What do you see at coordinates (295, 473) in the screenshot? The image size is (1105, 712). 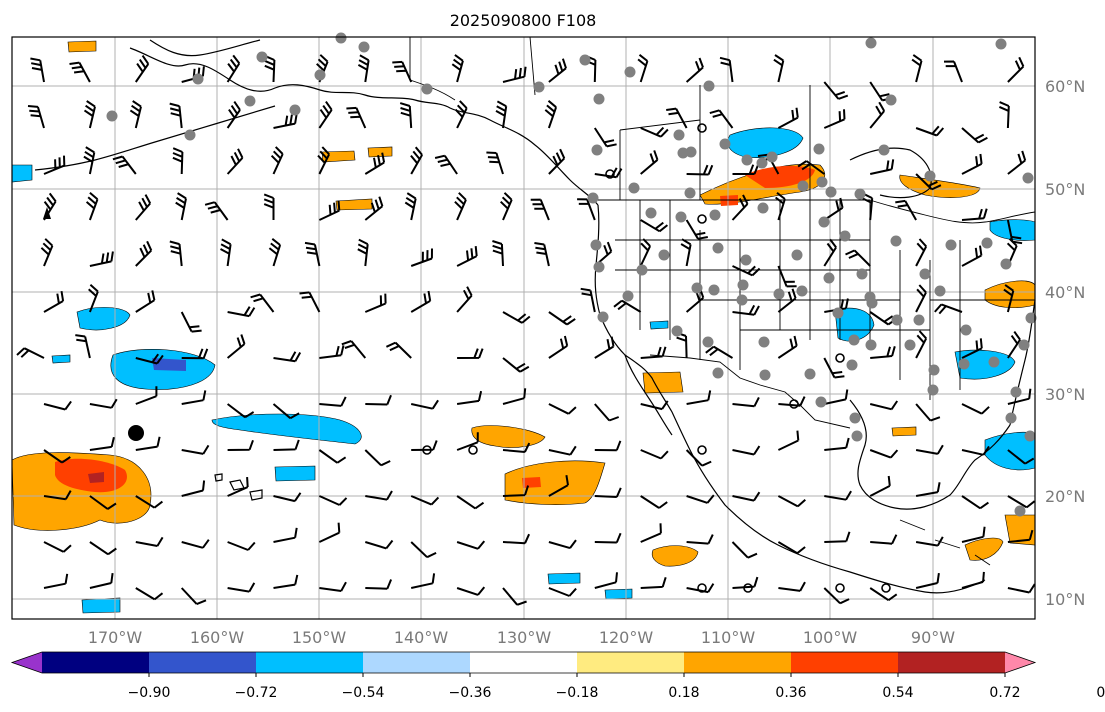 I see `anomaly-negative-hawaii-small` at bounding box center [295, 473].